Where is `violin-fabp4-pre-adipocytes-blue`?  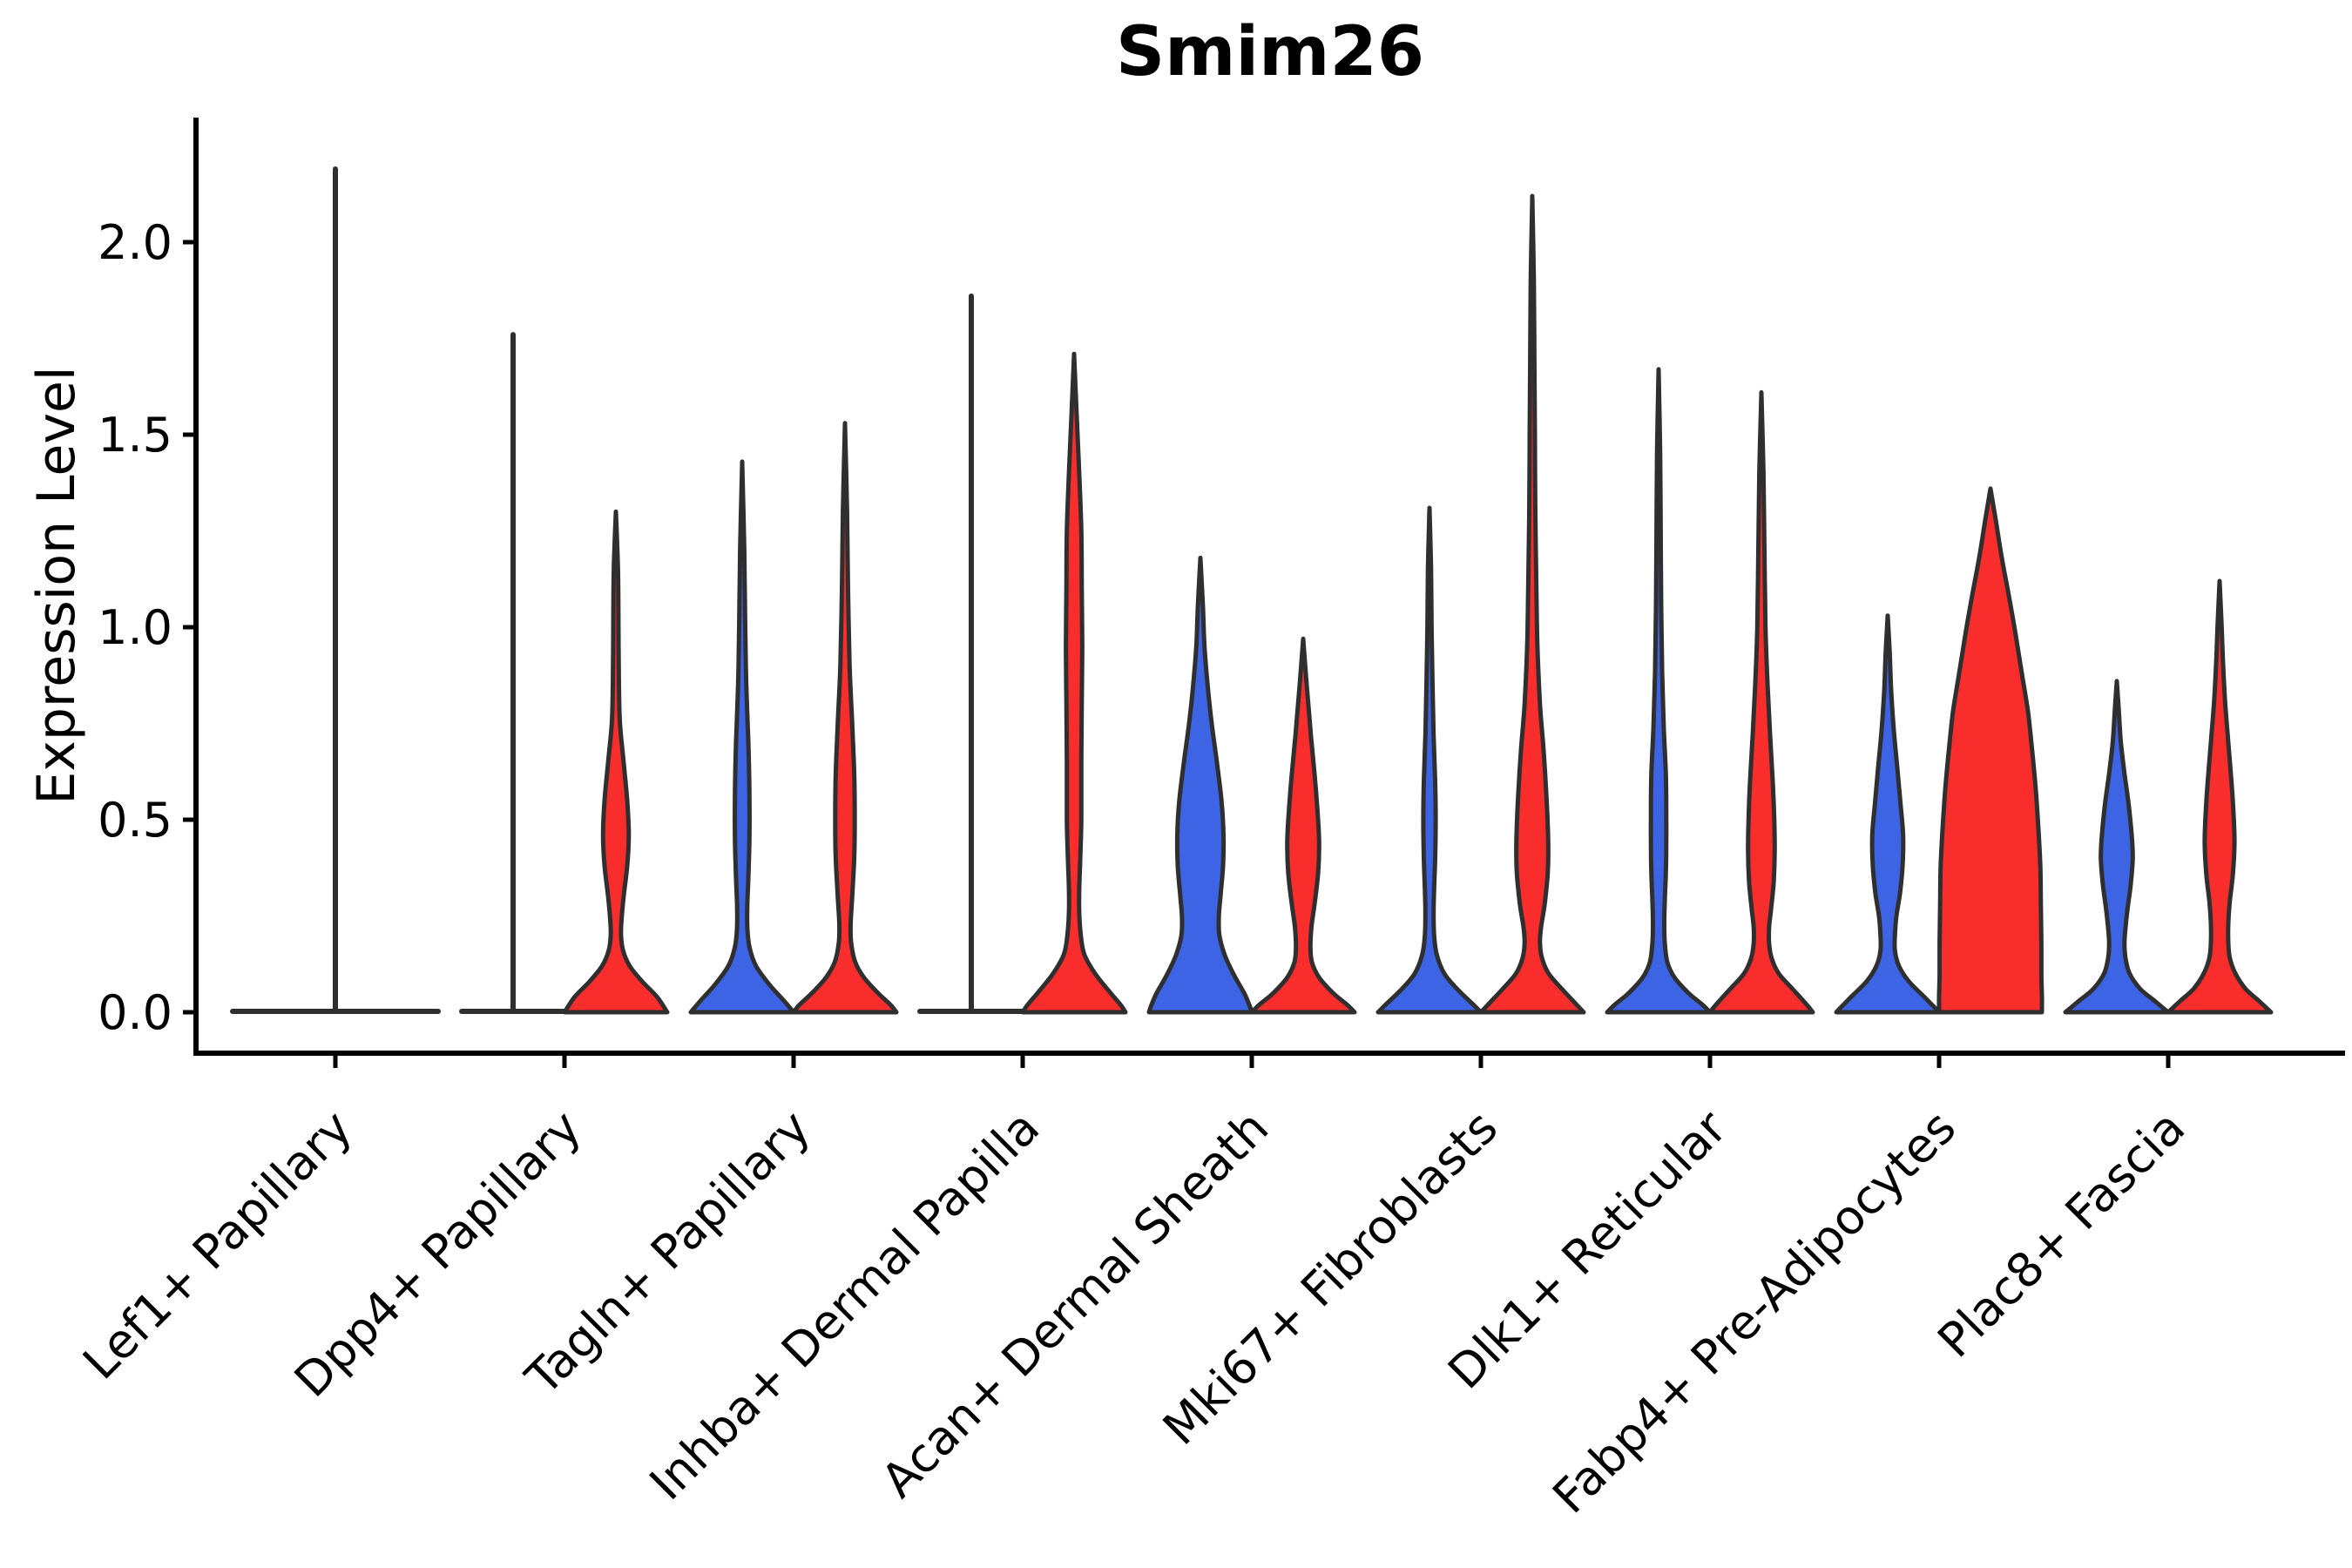
violin-fabp4-pre-adipocytes-blue is located at coordinates (1888, 814).